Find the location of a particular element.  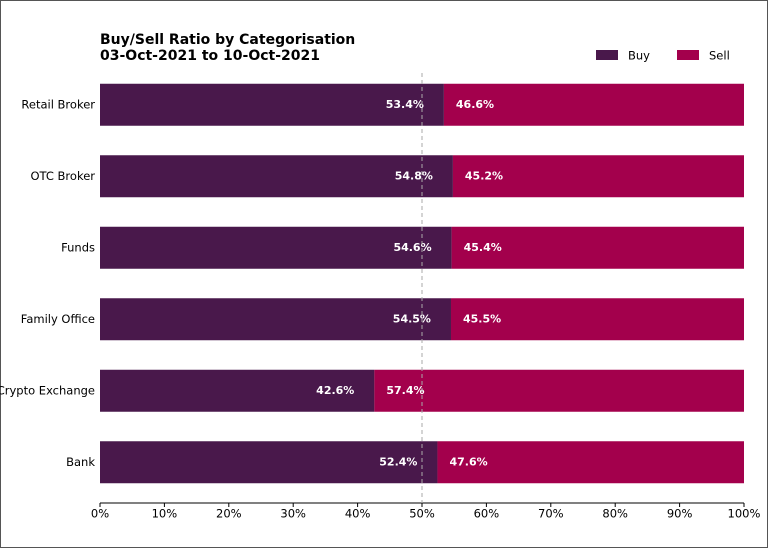

x-tick-label: 50% is located at coordinates (422, 514).